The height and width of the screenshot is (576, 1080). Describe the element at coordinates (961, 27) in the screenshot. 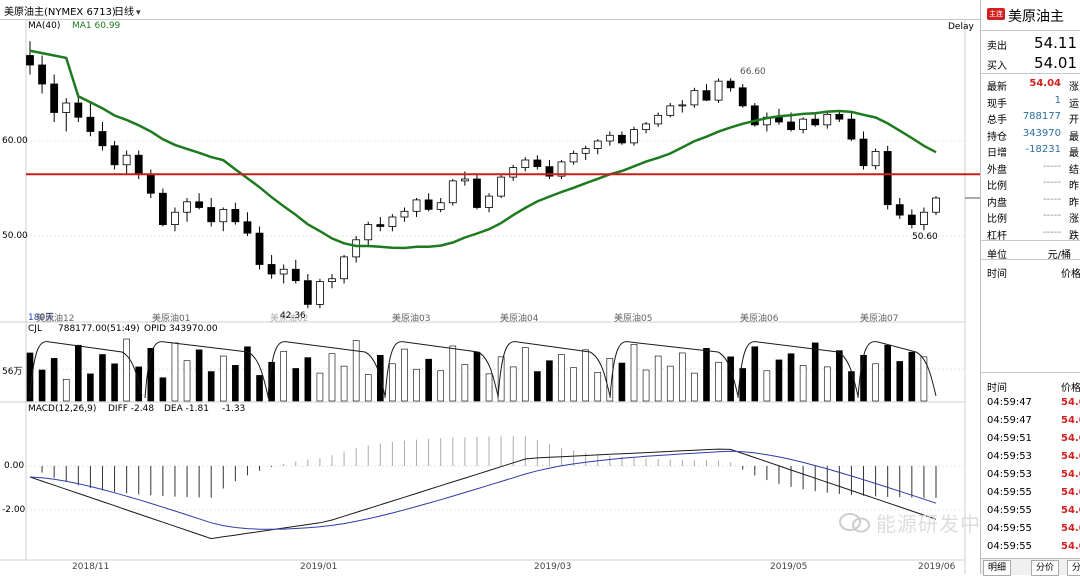

I see `delay-label: Delay` at that location.